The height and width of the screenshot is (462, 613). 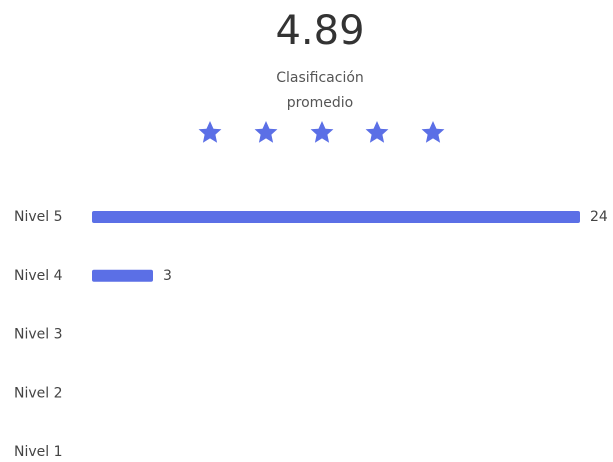 I want to click on stars, so click(x=321, y=132).